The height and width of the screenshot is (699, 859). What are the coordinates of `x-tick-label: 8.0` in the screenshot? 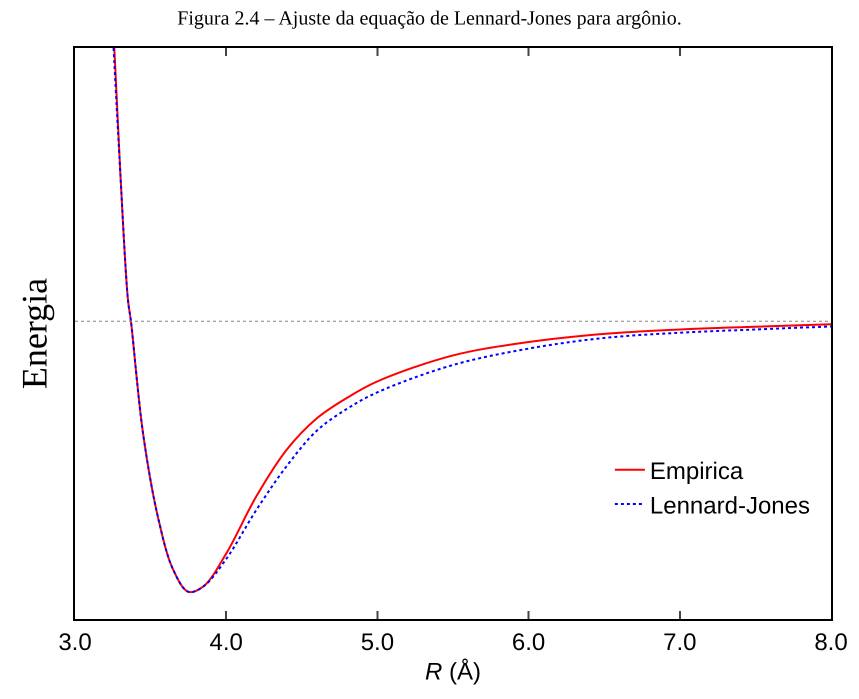 It's located at (831, 642).